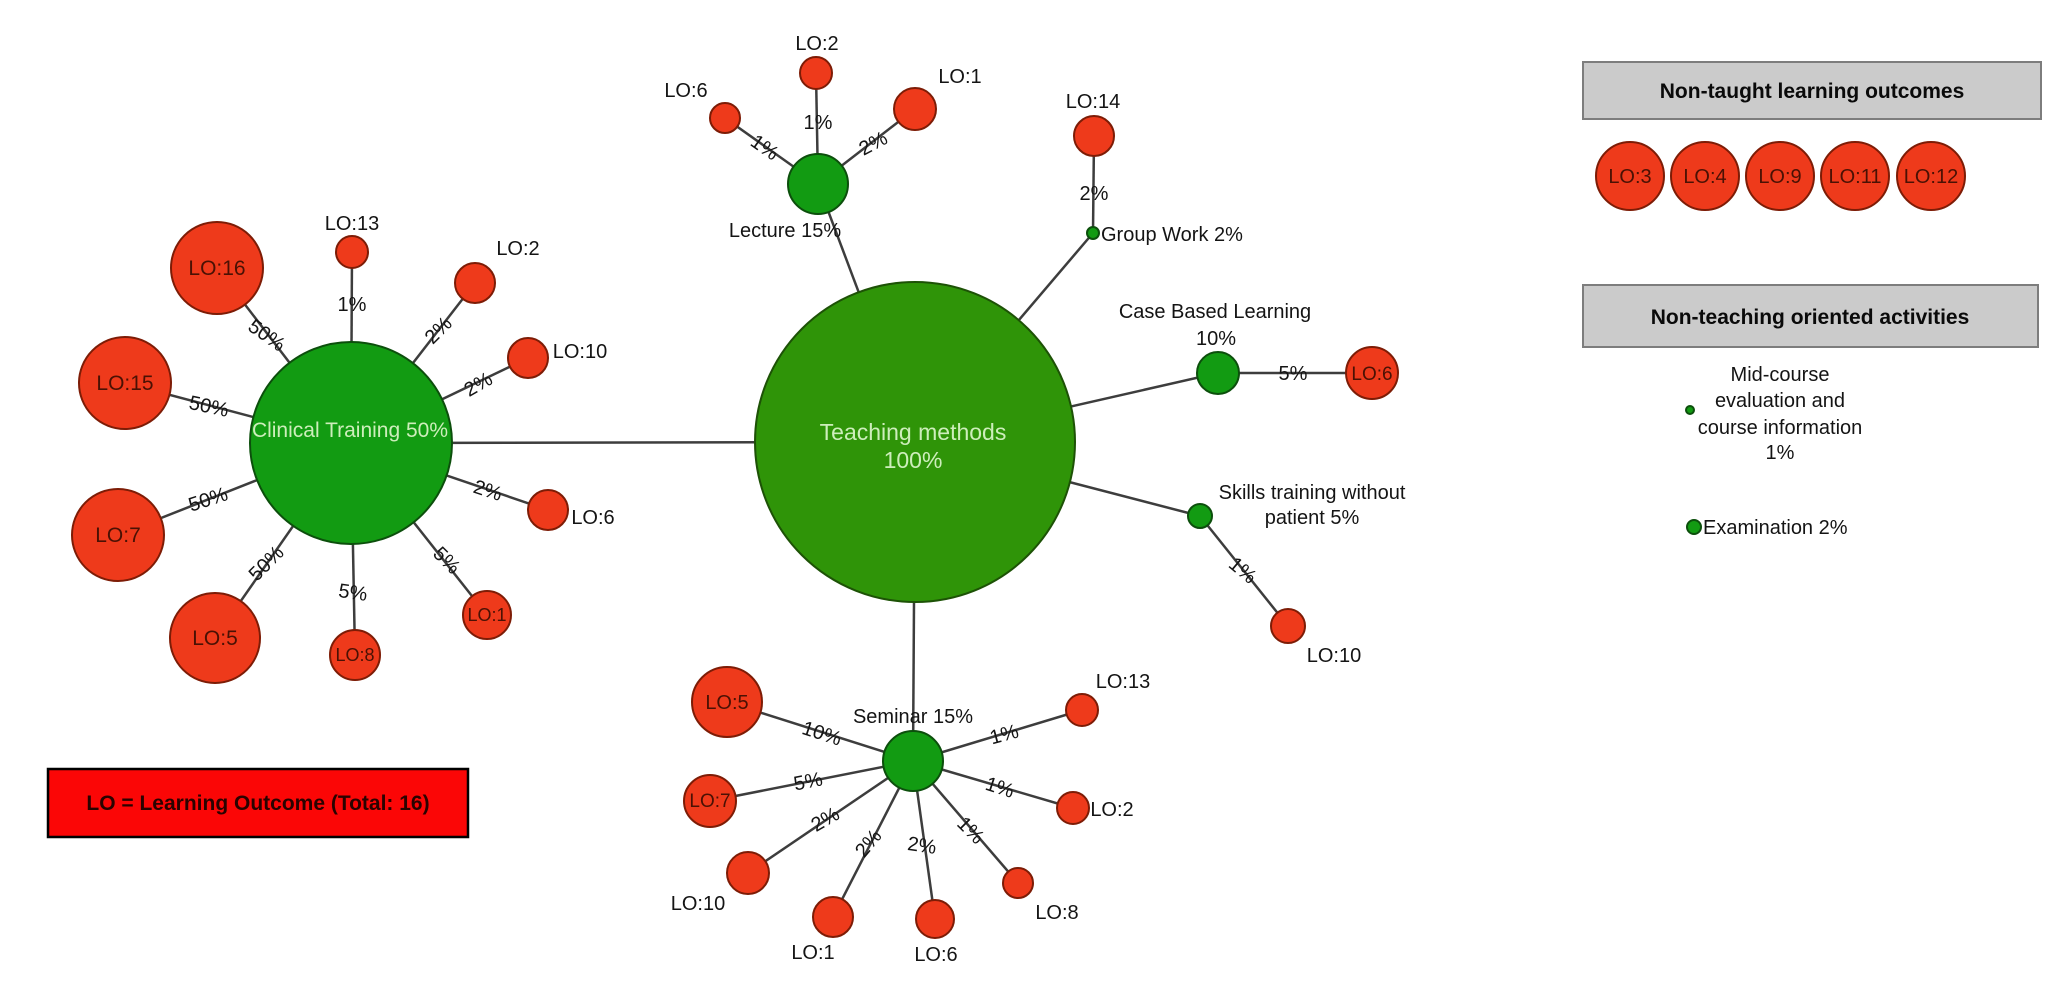  I want to click on pct-clinical-lo2: 2%, so click(439, 331).